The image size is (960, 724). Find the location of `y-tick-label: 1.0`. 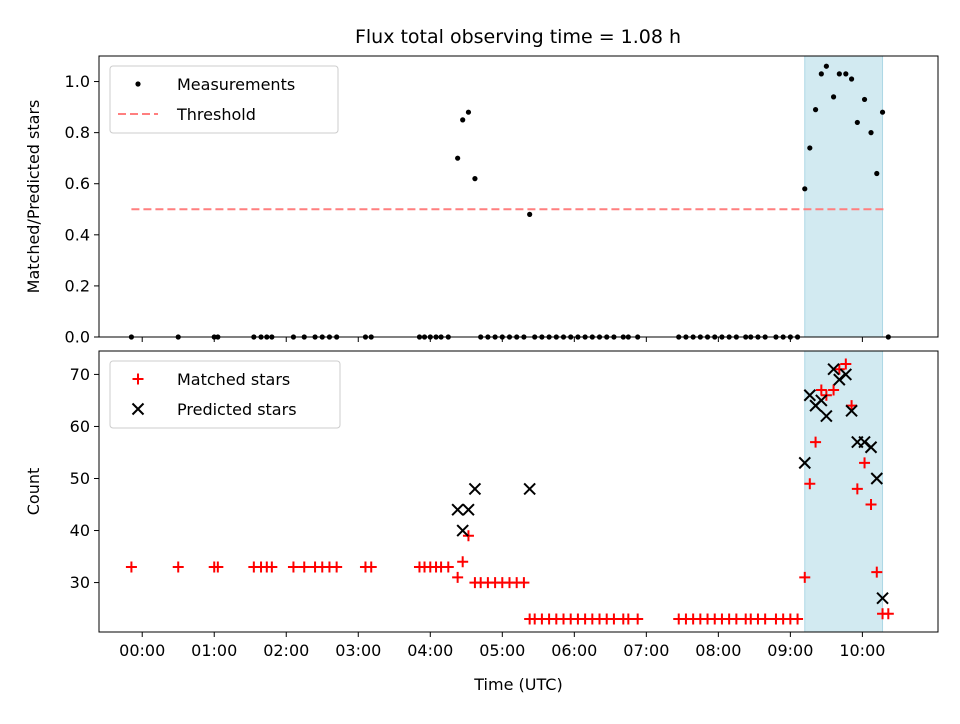

y-tick-label: 1.0 is located at coordinates (77, 81).